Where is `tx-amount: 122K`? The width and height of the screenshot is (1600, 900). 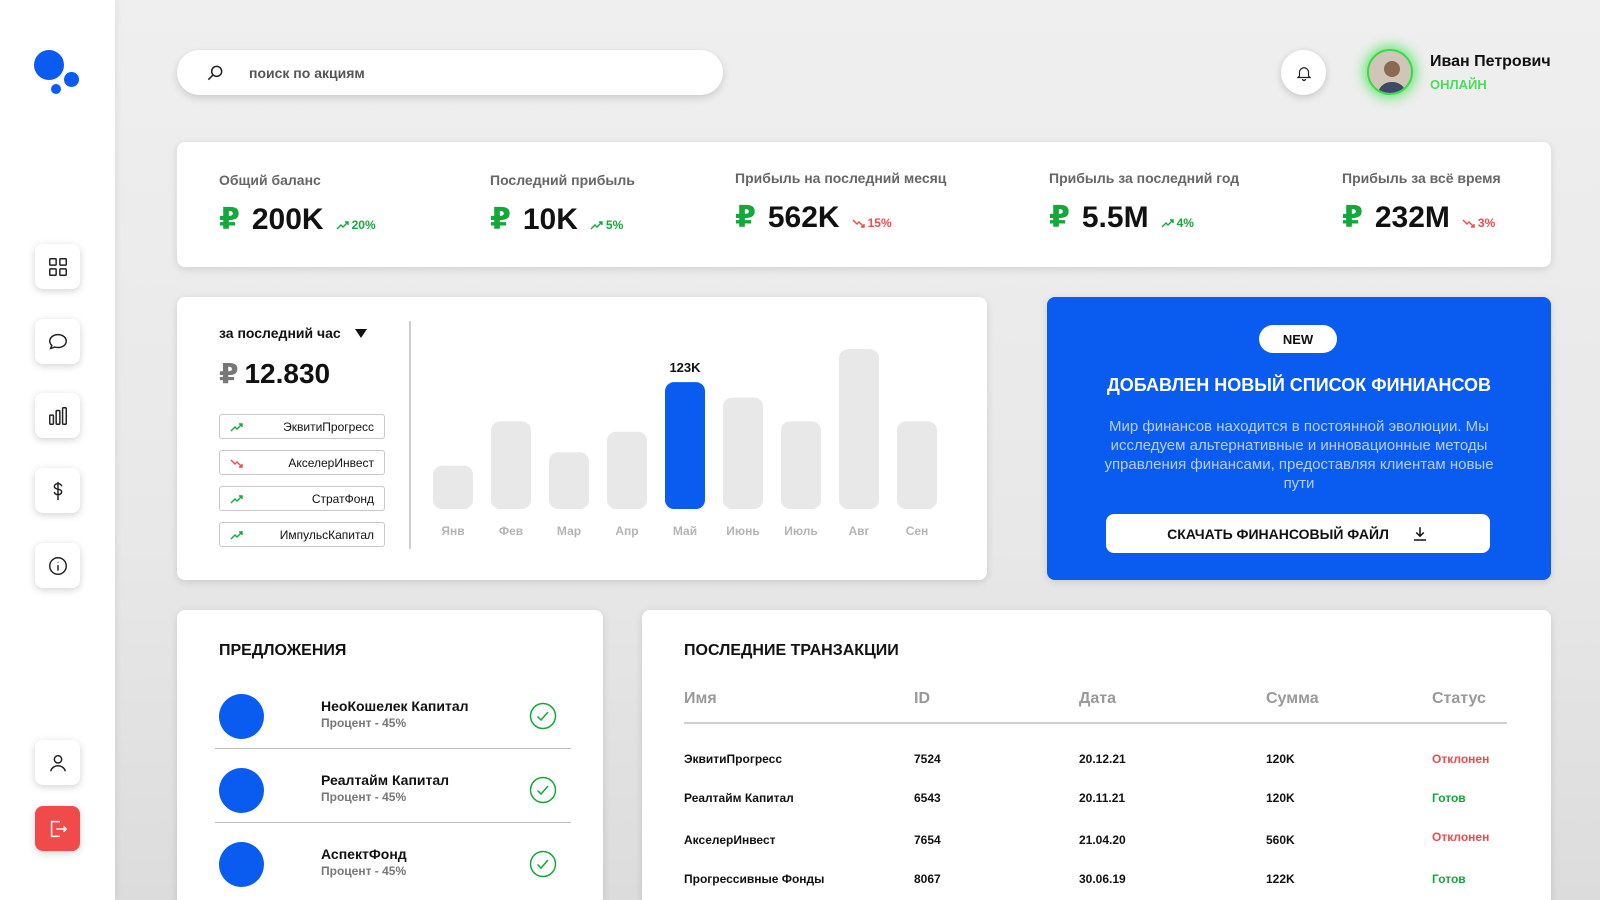 tx-amount: 122K is located at coordinates (1280, 879).